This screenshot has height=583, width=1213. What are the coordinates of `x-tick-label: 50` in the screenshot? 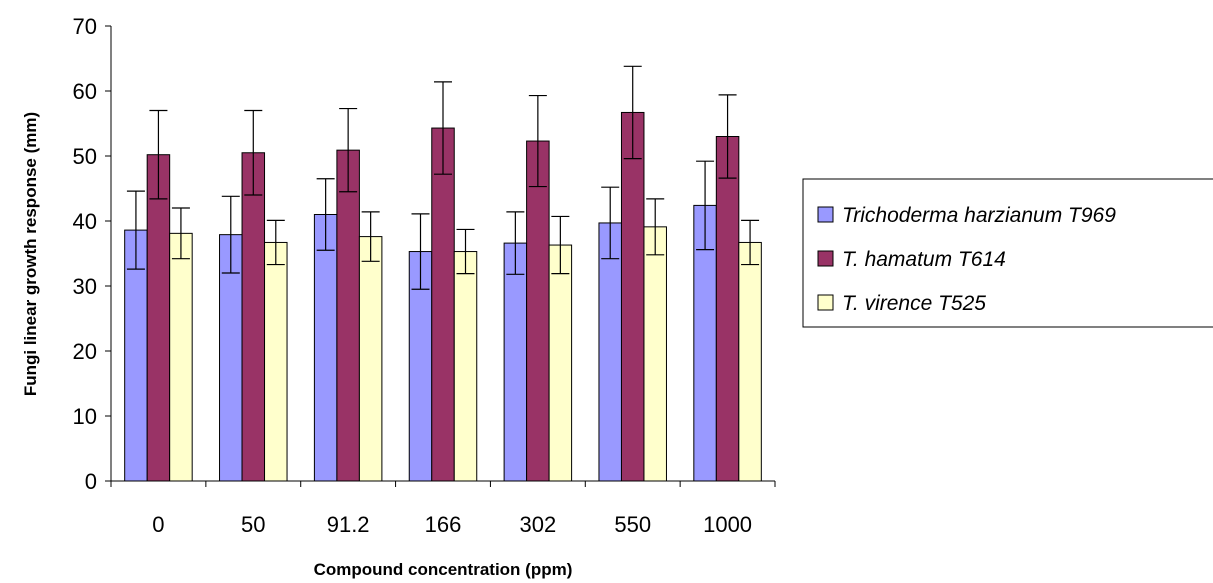 It's located at (253, 524).